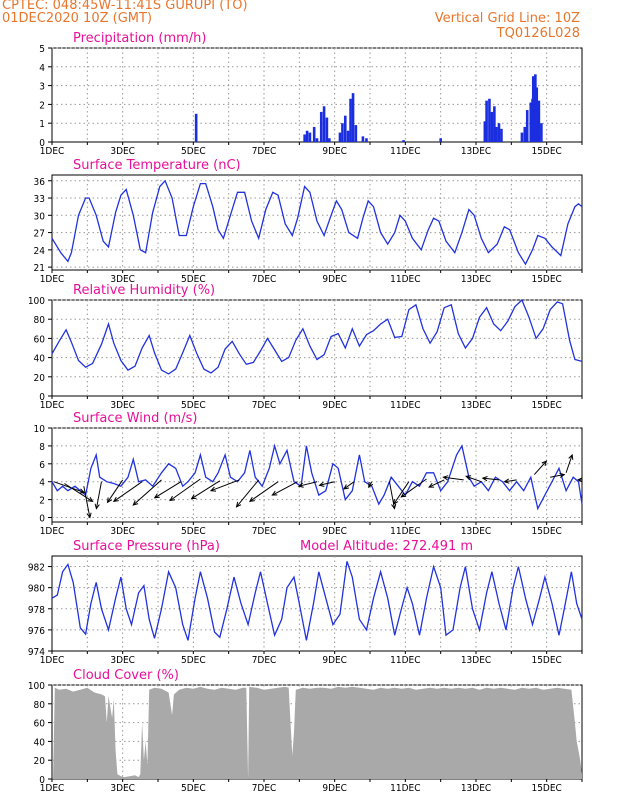 The width and height of the screenshot is (618, 800). Describe the element at coordinates (476, 279) in the screenshot. I see `temp-xtick-label: 13DEC` at that location.